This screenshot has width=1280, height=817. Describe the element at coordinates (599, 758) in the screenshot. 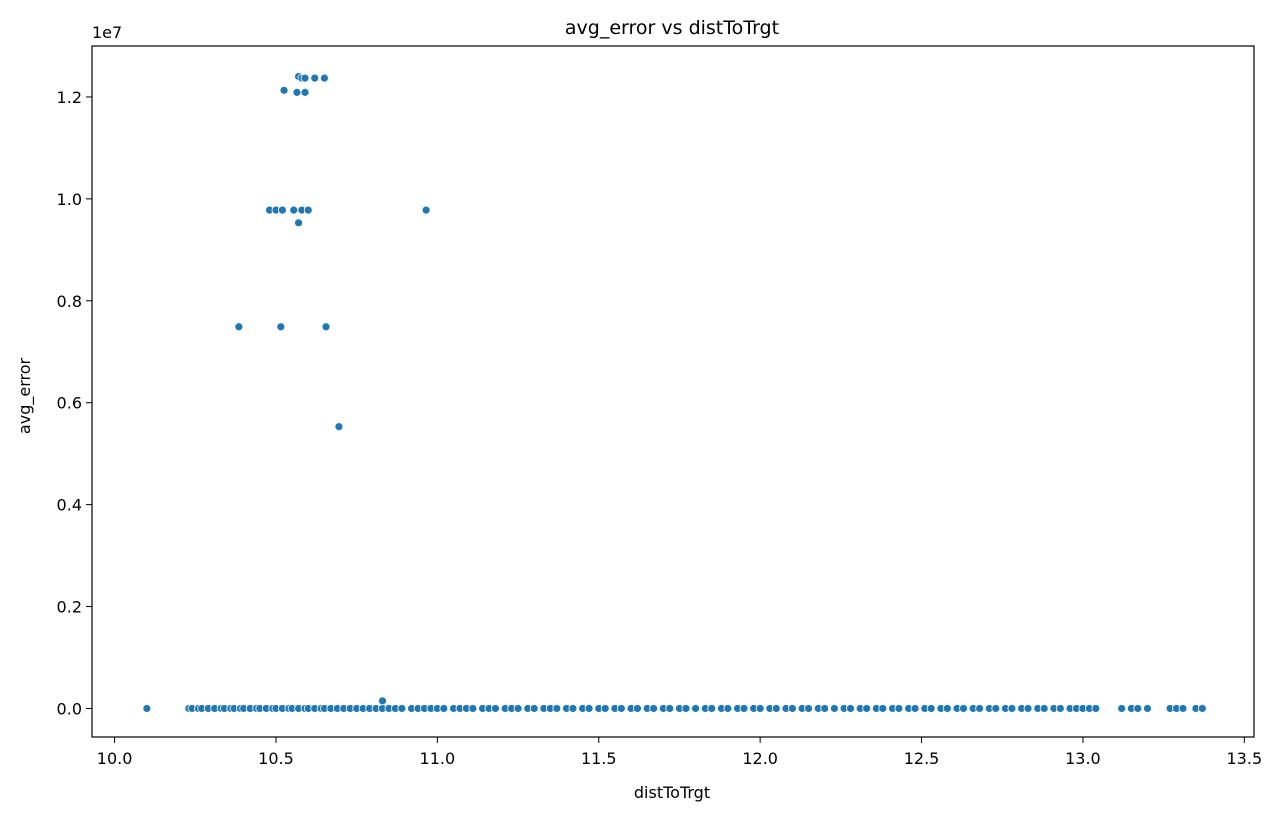

I see `x-tick-label: 11.5` at that location.